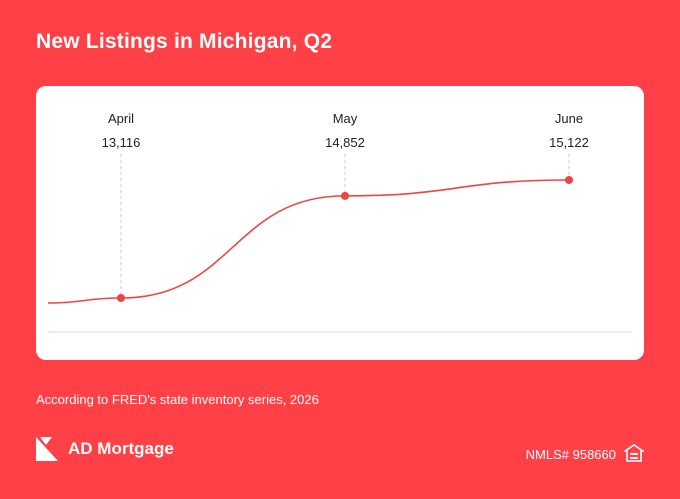 This screenshot has height=499, width=680. What do you see at coordinates (345, 118) in the screenshot?
I see `category-label-may: May` at bounding box center [345, 118].